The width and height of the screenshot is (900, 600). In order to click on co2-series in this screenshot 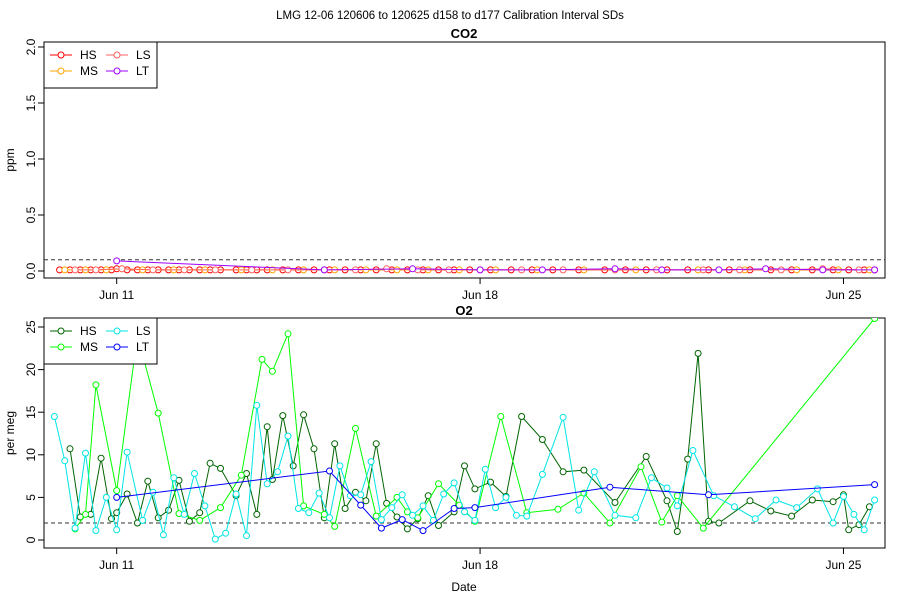, I will do `click(464, 265)`.